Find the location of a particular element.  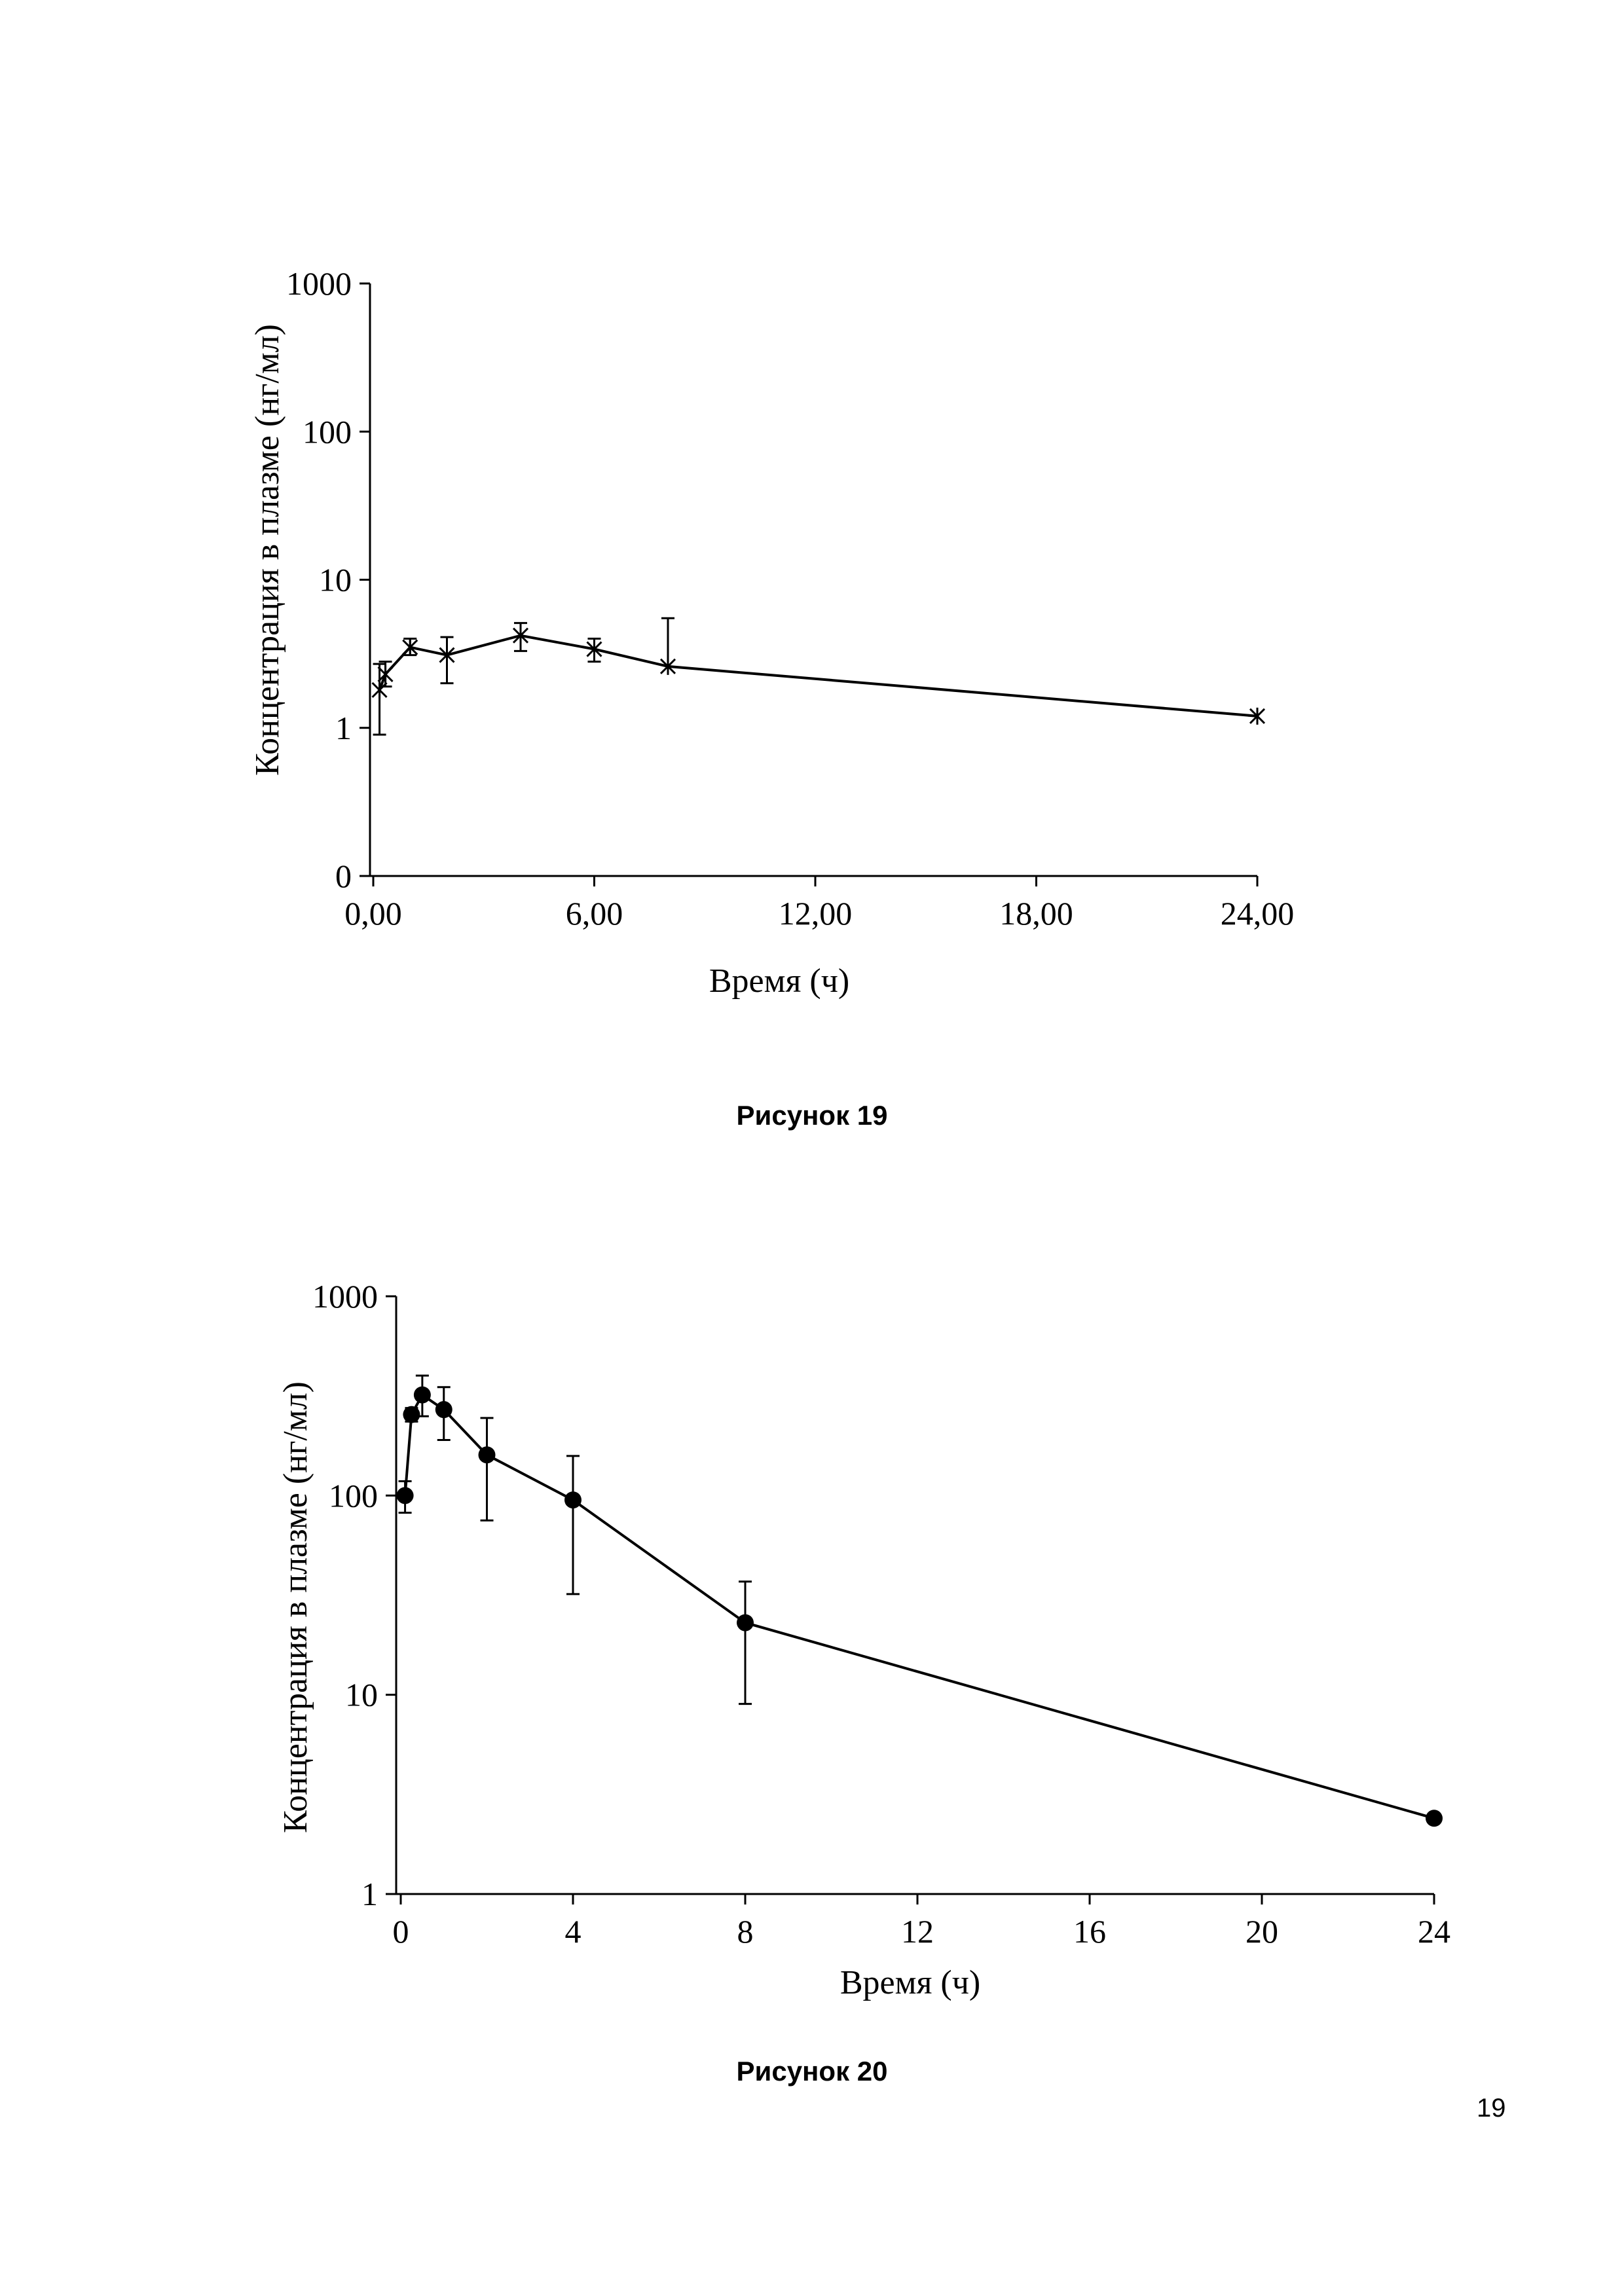

chart1-y-tick-label: 10 is located at coordinates (335, 580).